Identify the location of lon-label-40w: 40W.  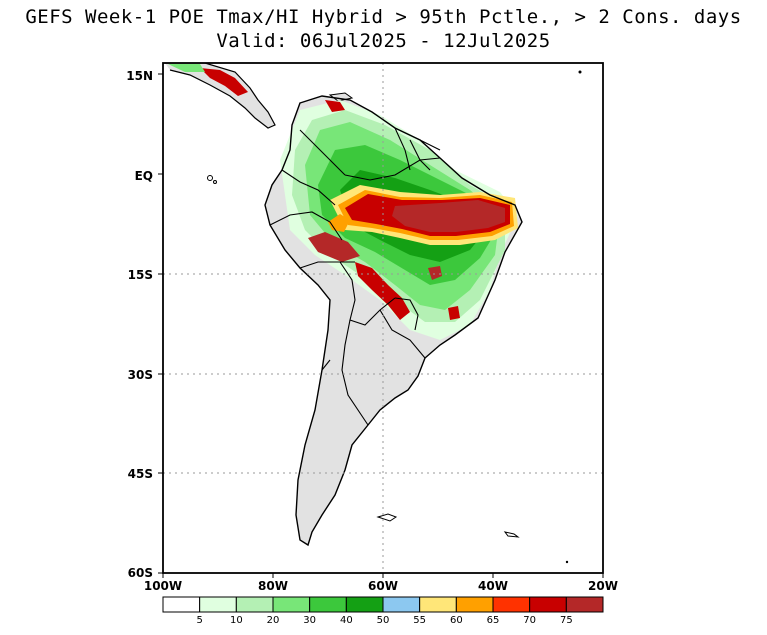
(493, 586).